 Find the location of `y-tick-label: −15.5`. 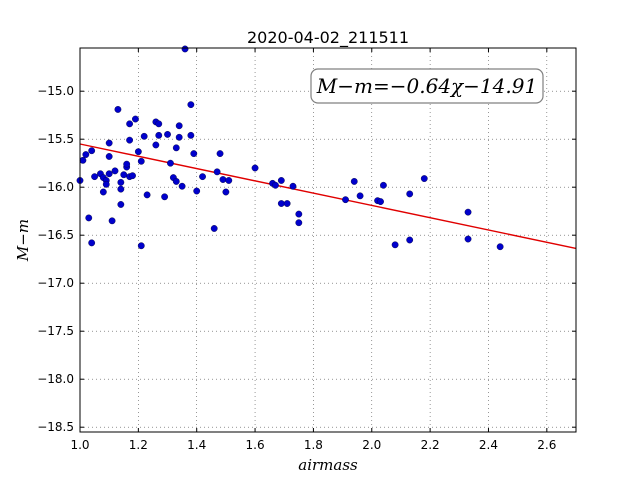

y-tick-label: −15.5 is located at coordinates (55, 139).